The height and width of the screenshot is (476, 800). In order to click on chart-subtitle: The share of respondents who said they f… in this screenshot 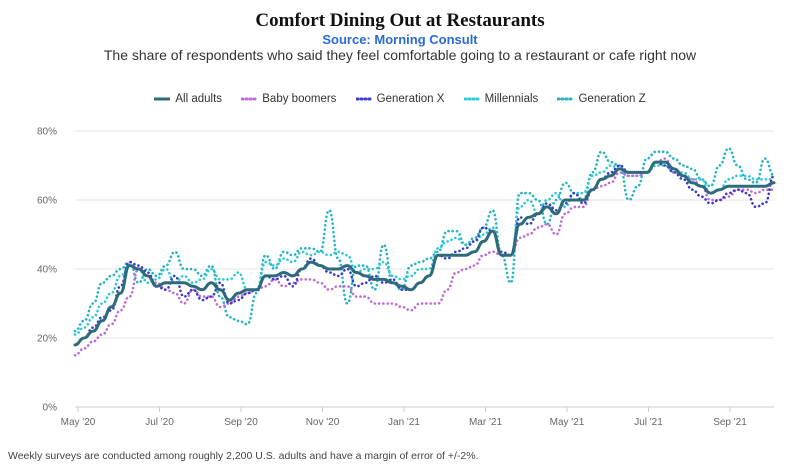, I will do `click(400, 55)`.